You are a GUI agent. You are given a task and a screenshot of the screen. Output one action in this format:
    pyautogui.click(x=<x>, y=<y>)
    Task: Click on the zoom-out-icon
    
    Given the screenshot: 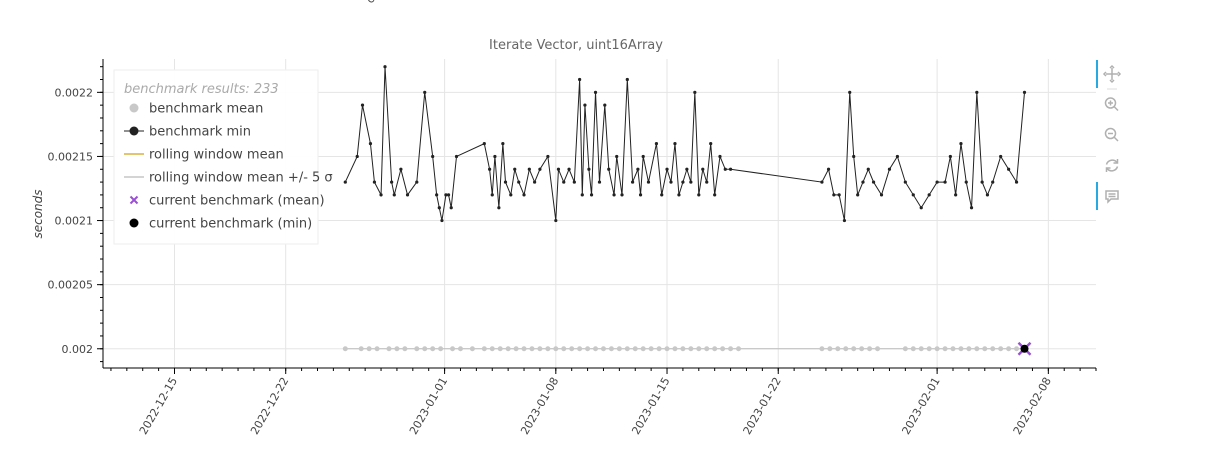 What is the action you would take?
    pyautogui.click(x=1111, y=134)
    